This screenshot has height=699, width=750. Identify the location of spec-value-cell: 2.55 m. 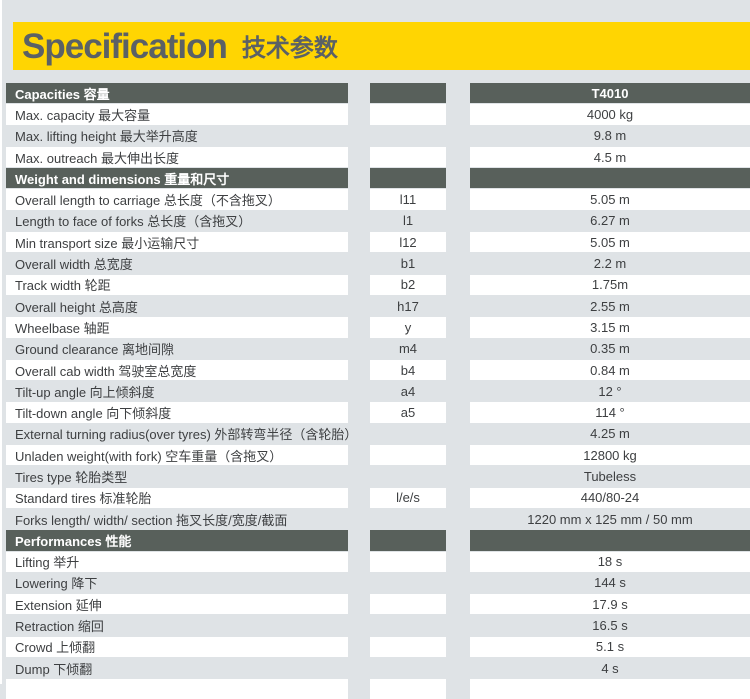
(610, 306).